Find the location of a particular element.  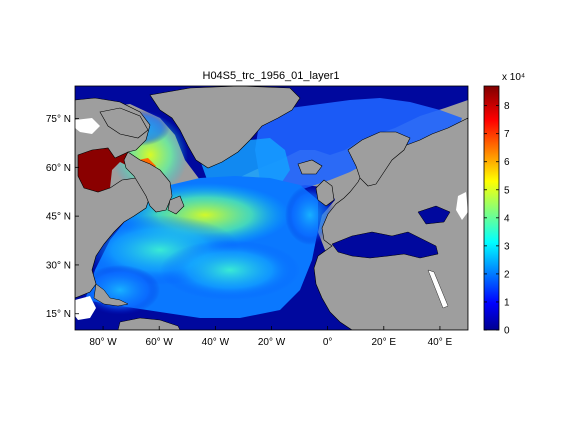

lat-tick-label: 15° N is located at coordinates (58, 314).